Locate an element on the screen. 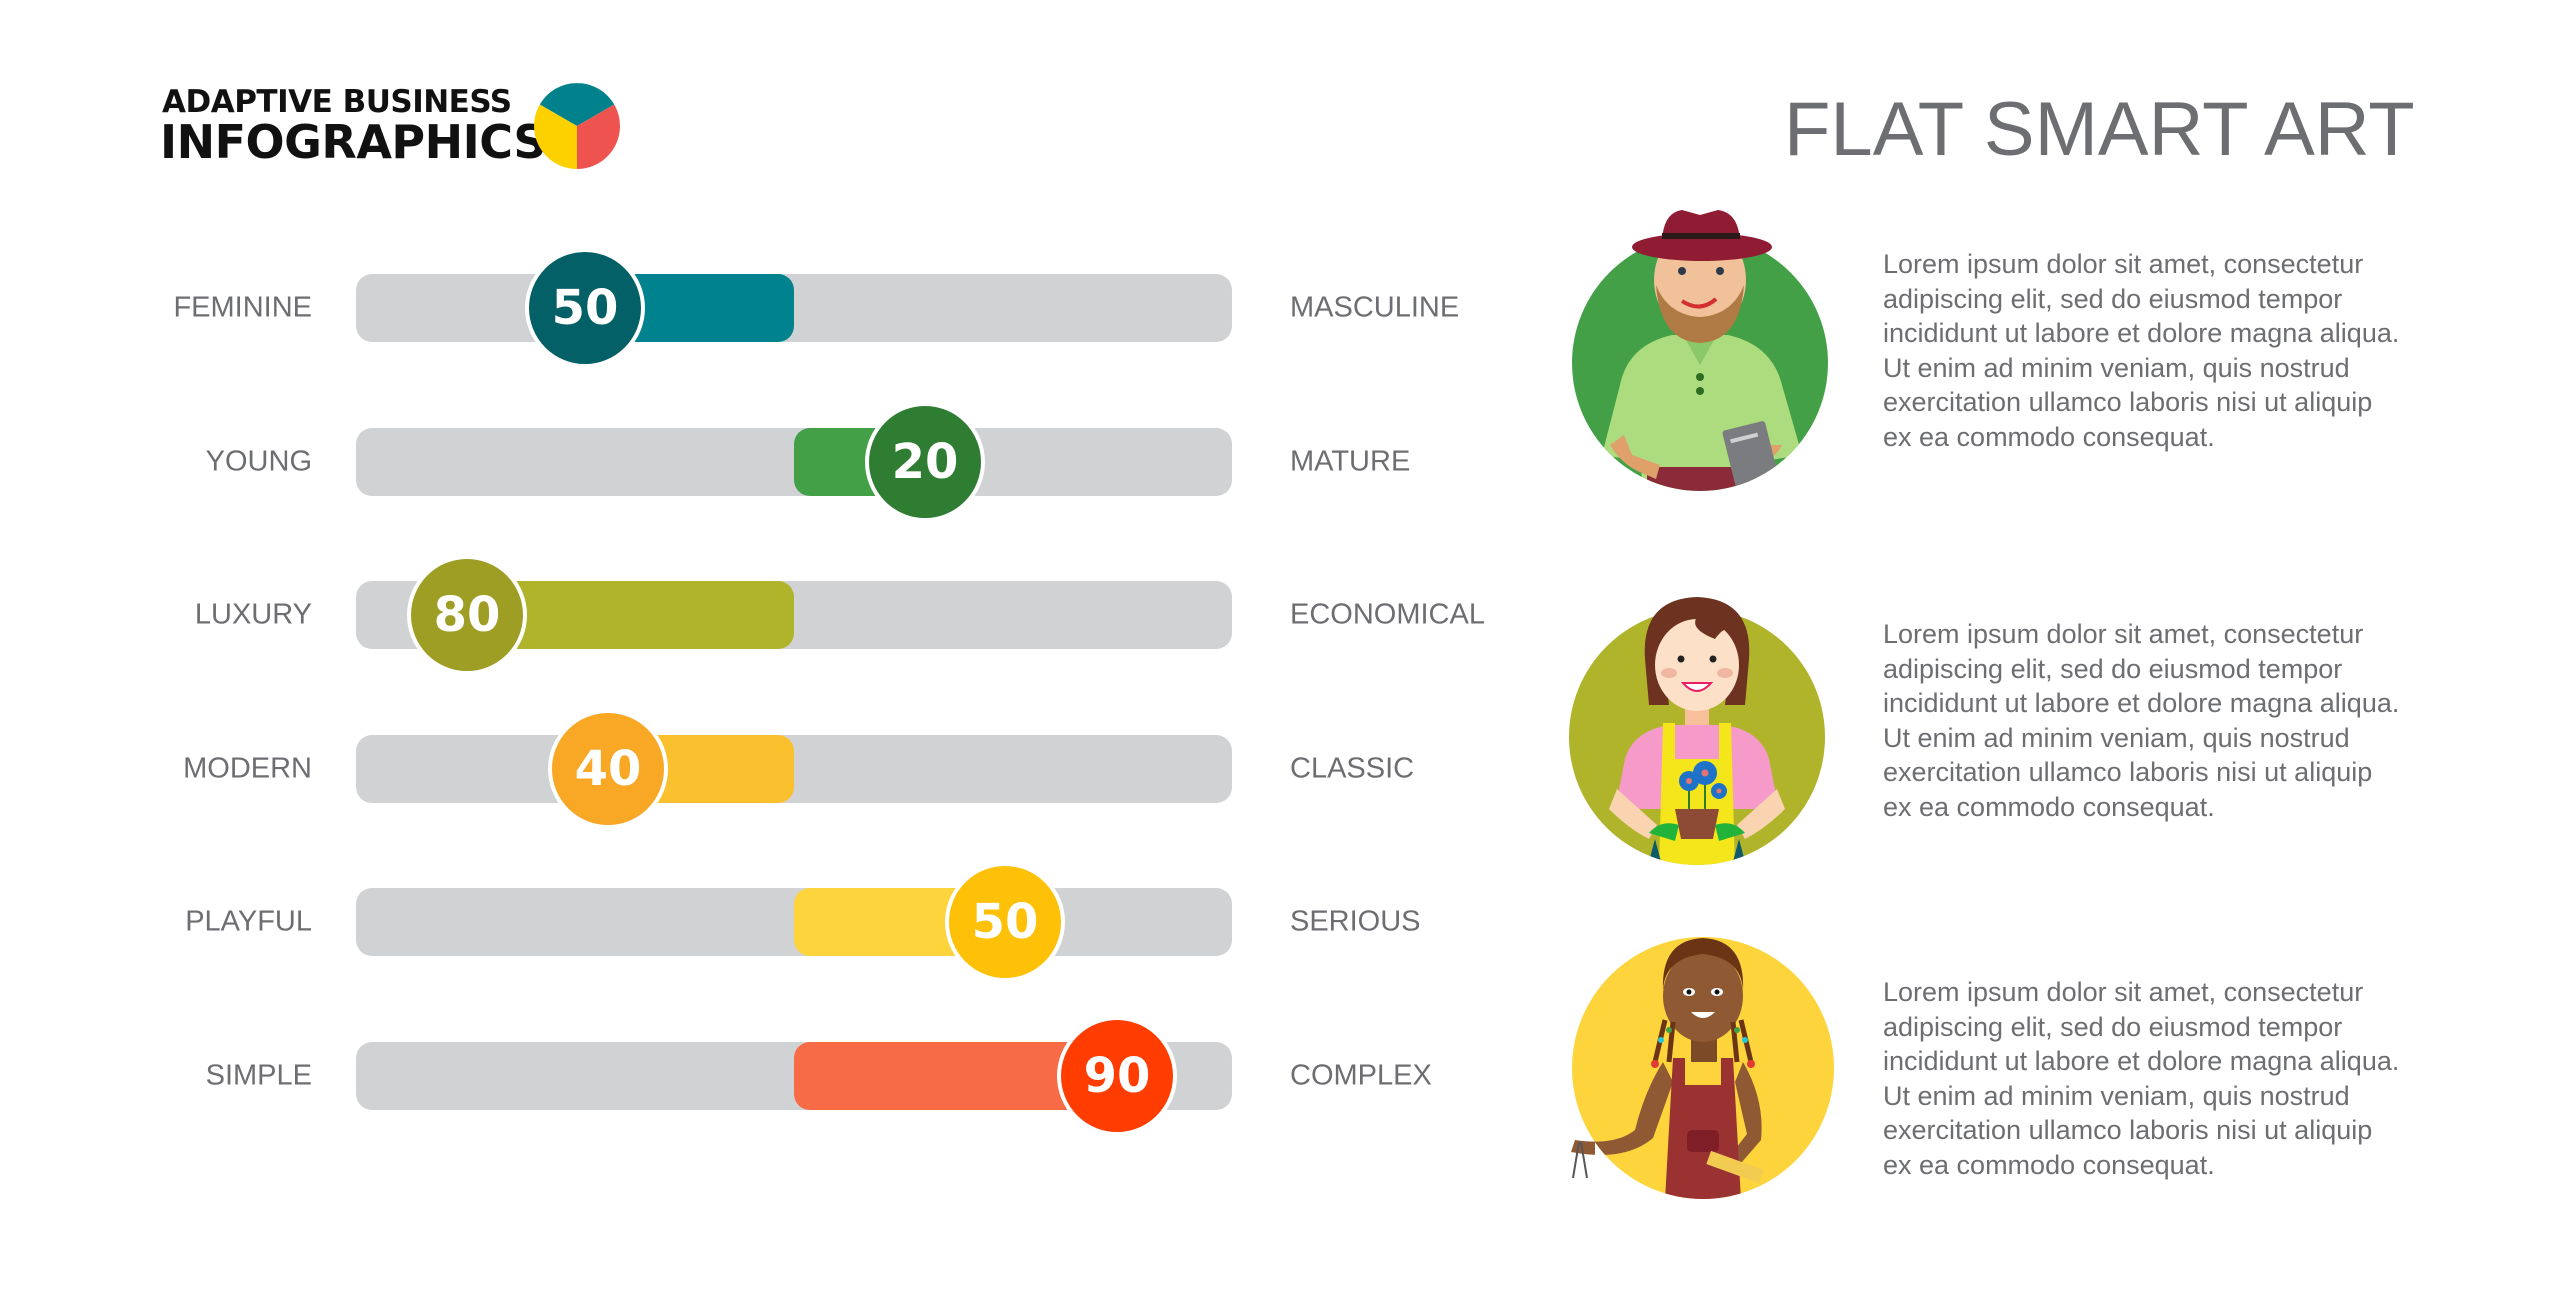 The image size is (2560, 1296). value-knob: 40 is located at coordinates (608, 769).